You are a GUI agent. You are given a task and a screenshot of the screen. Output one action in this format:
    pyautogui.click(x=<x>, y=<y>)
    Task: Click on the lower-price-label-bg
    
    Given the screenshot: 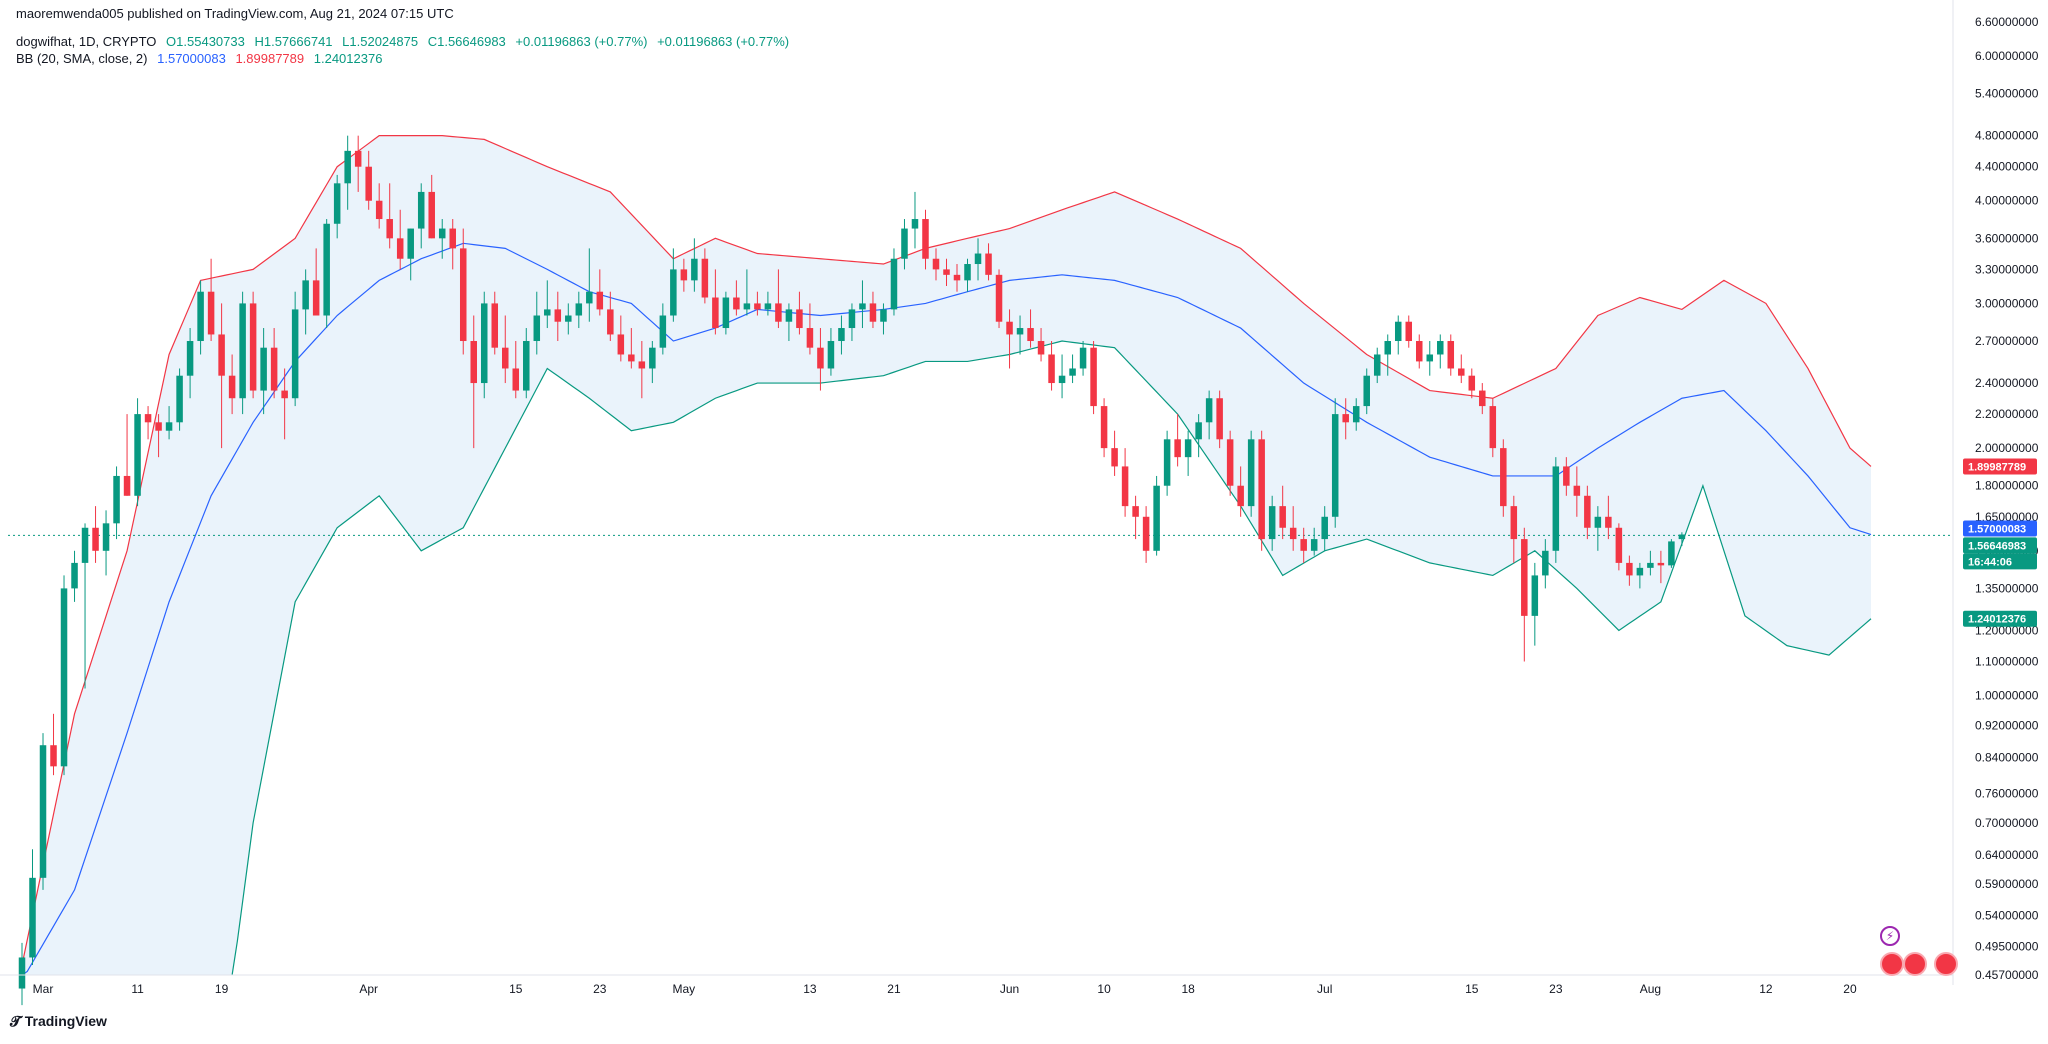 What is the action you would take?
    pyautogui.click(x=2000, y=618)
    